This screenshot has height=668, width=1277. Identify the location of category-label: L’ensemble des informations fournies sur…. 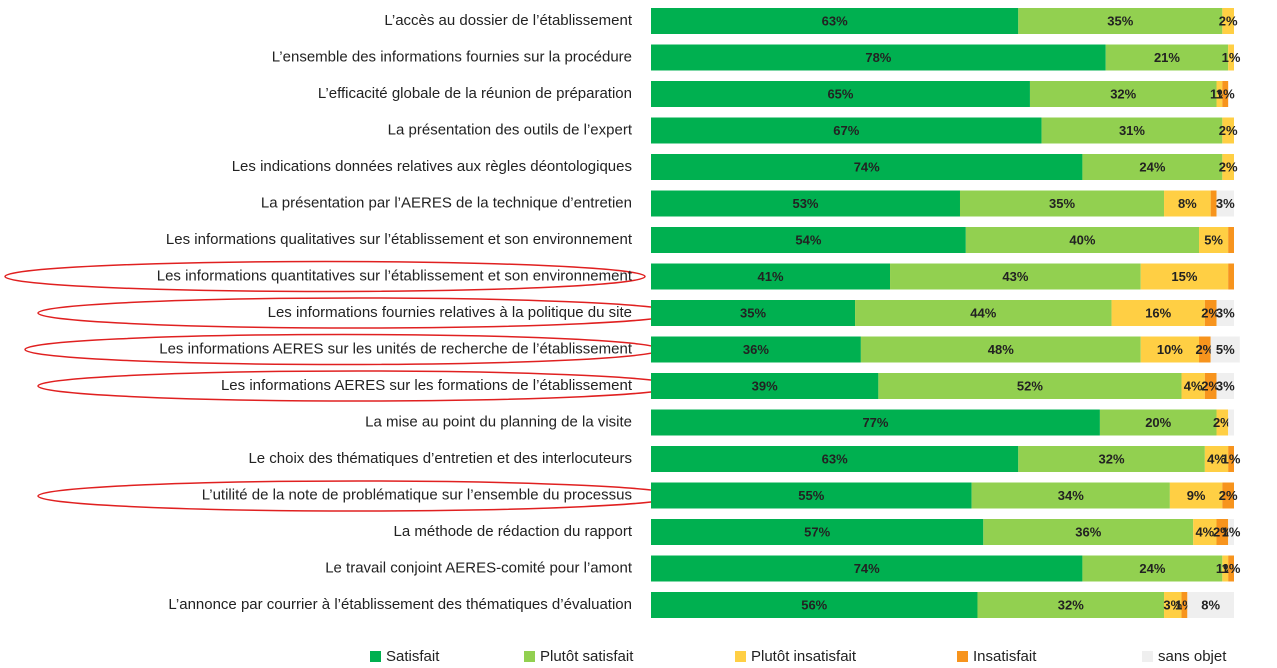
(452, 56).